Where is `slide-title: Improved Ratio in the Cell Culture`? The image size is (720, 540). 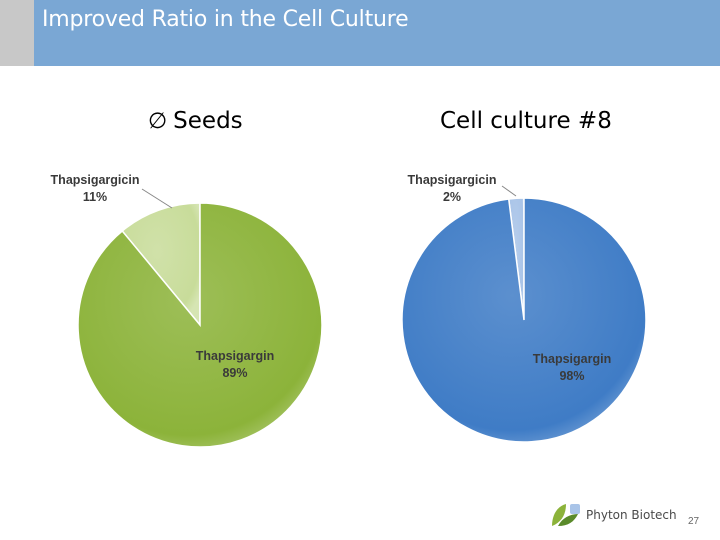
slide-title: Improved Ratio in the Cell Culture is located at coordinates (225, 19).